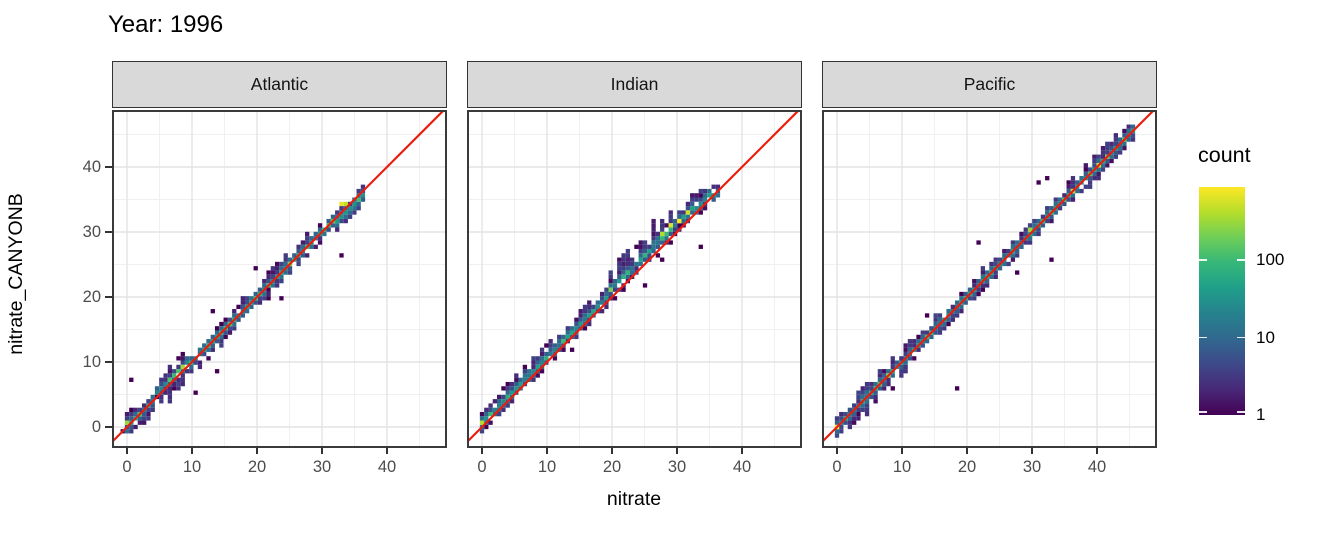 This screenshot has height=537, width=1344. I want to click on facet-strip-label: Atlantic, so click(279, 84).